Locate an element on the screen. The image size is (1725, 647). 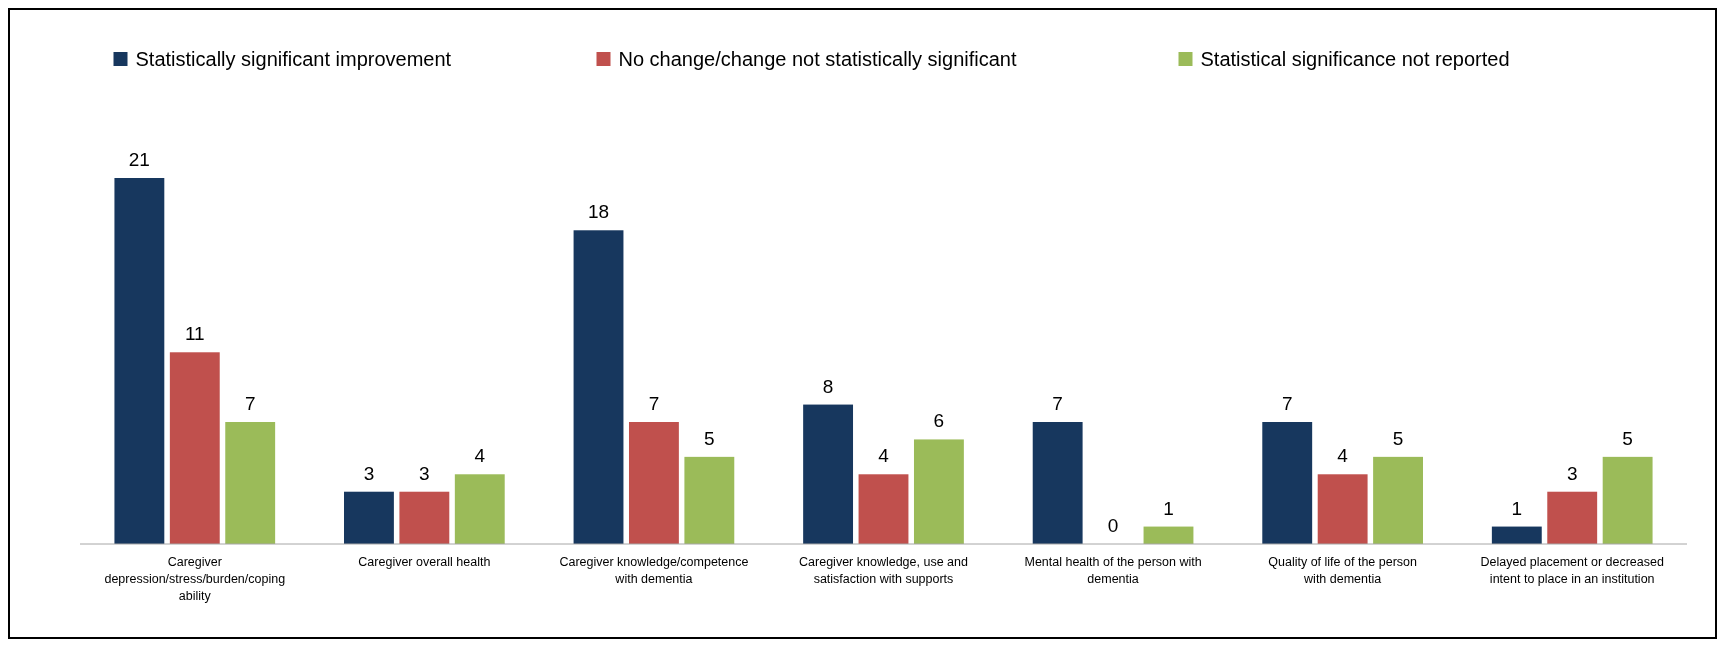
legend-label: No change/change not statistically significant is located at coordinates (817, 59).